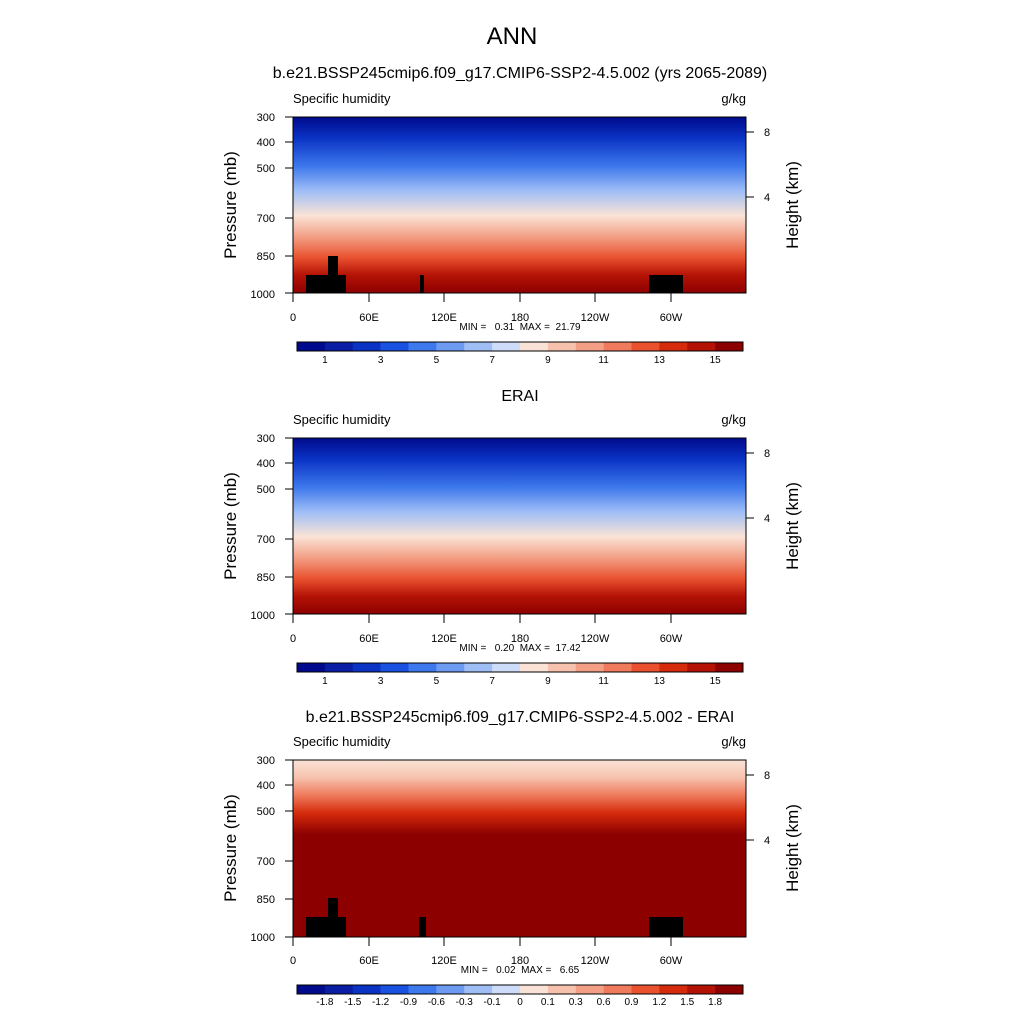  What do you see at coordinates (381, 1002) in the screenshot?
I see `colorbar-tick-label: -1.2` at bounding box center [381, 1002].